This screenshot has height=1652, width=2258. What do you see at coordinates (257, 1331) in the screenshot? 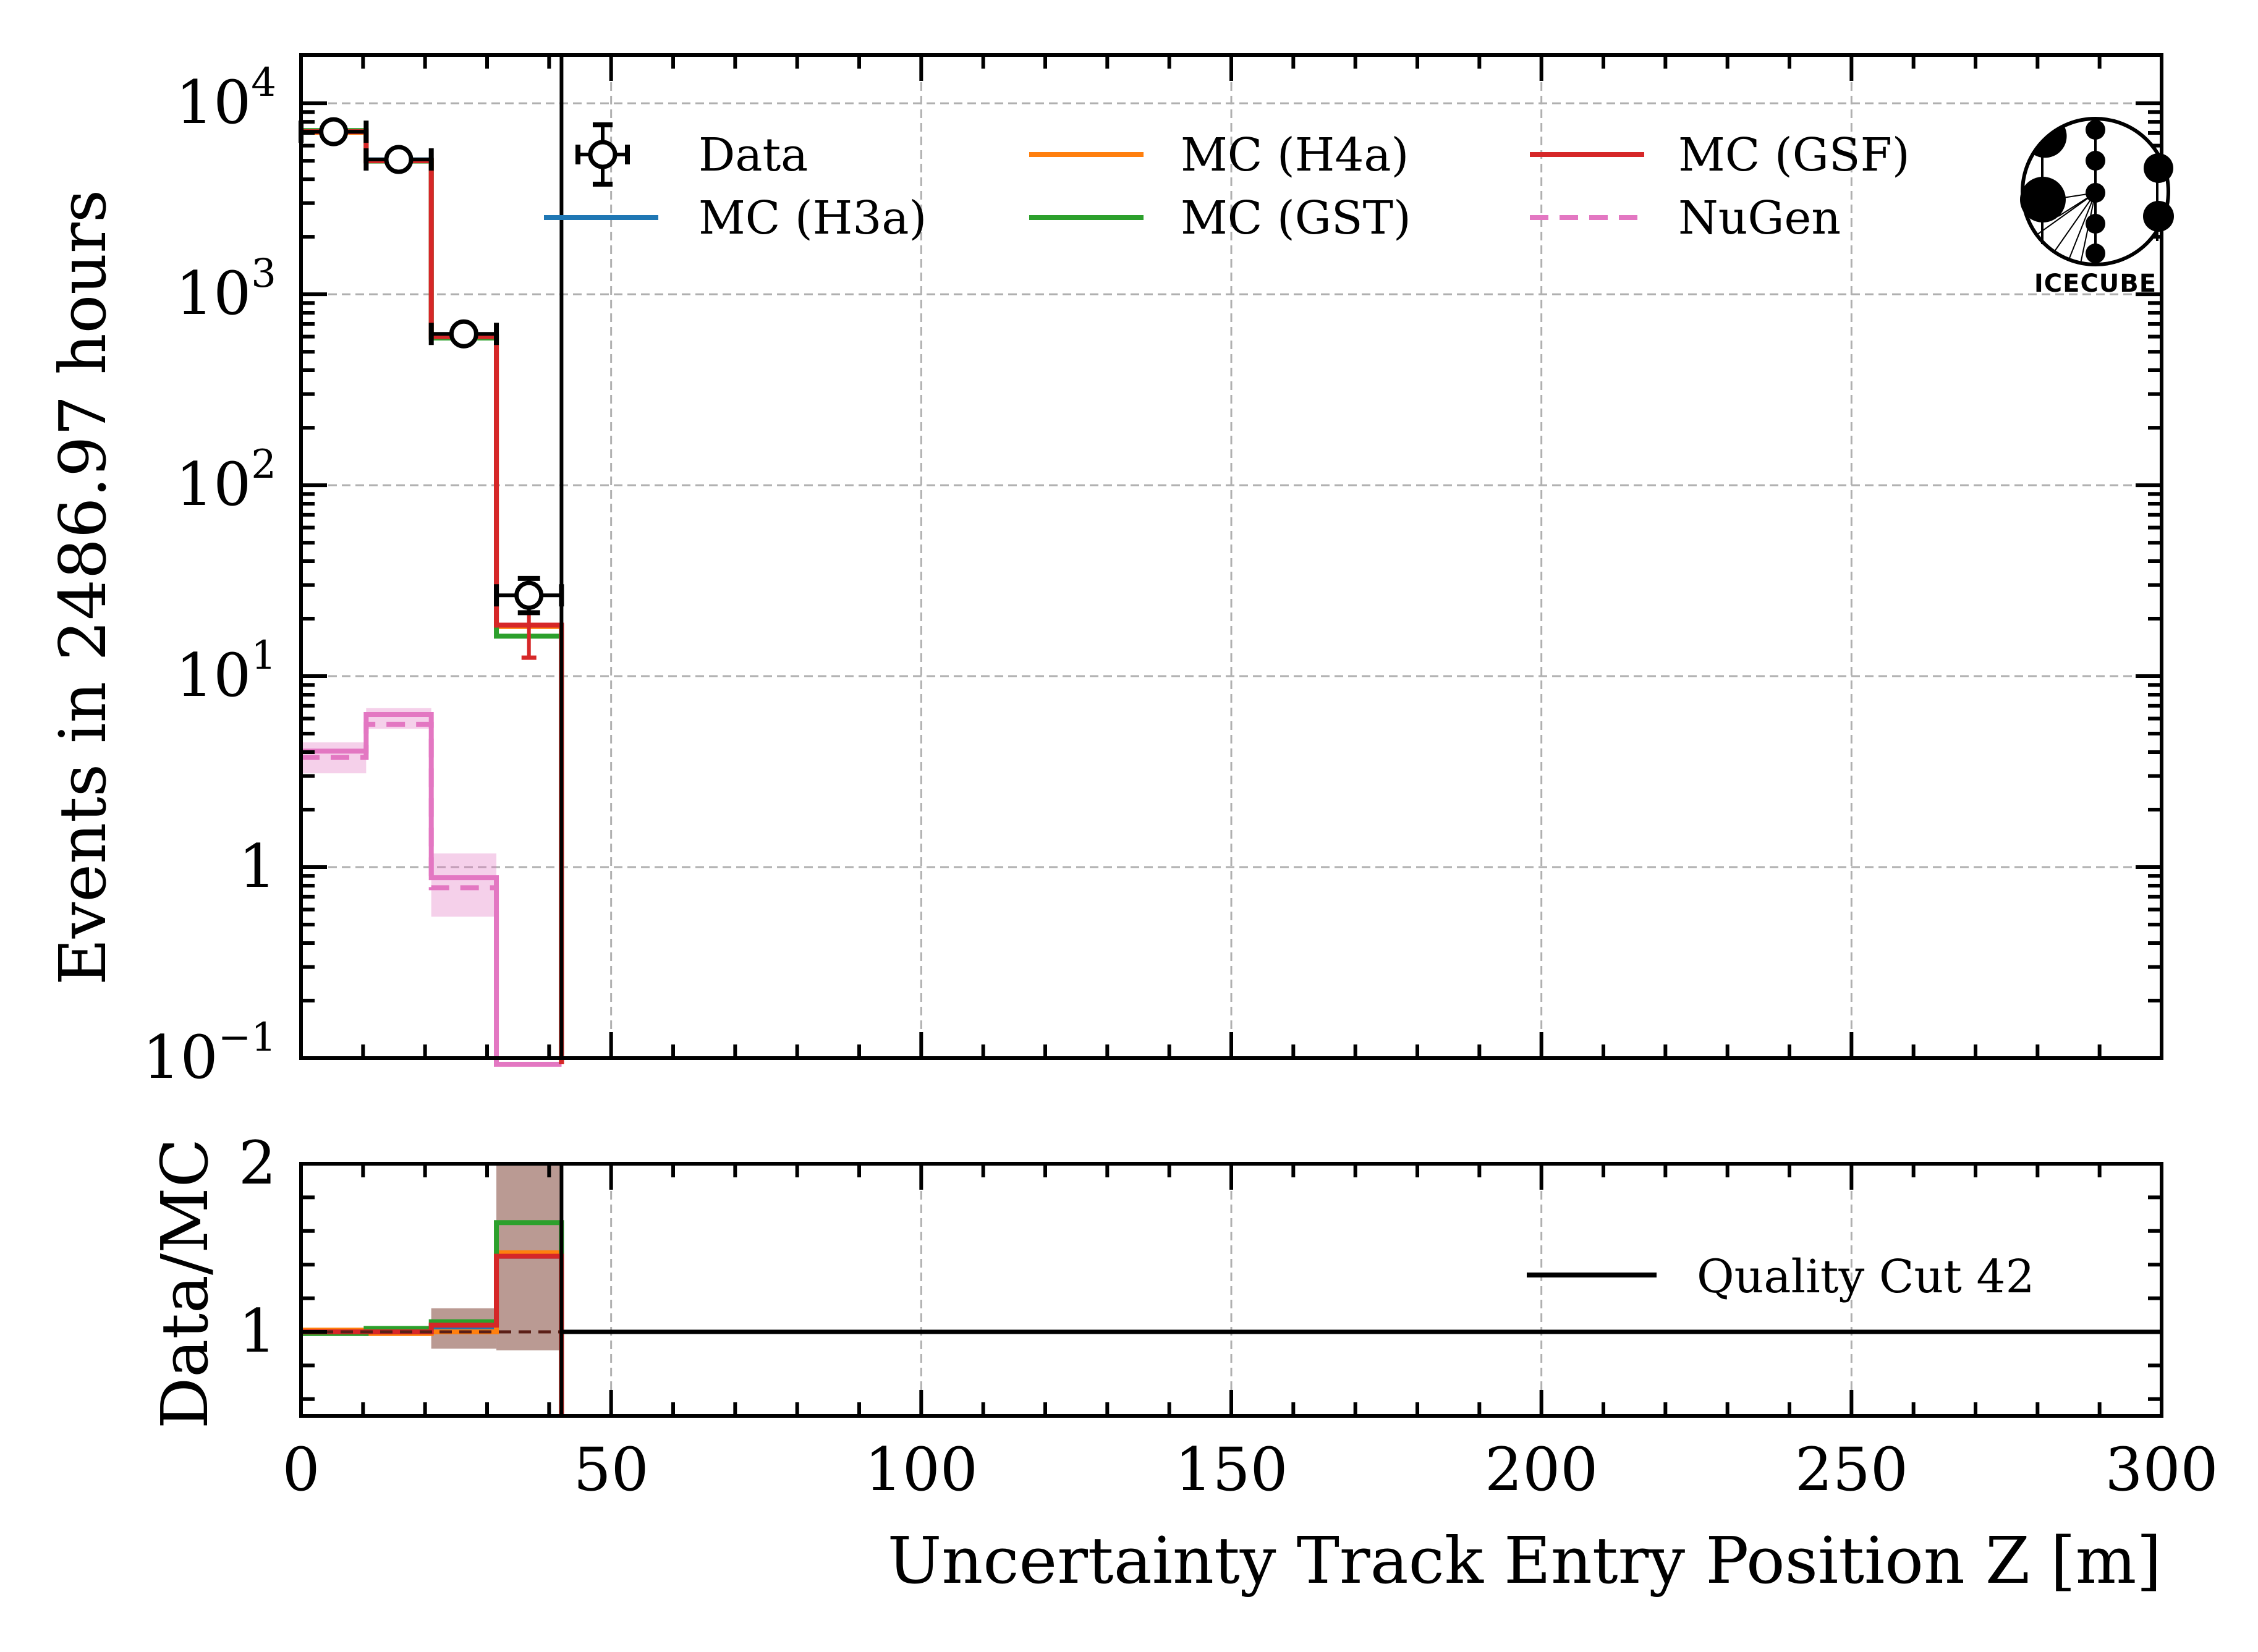
I see `ratio-y-tick-label: 1` at bounding box center [257, 1331].